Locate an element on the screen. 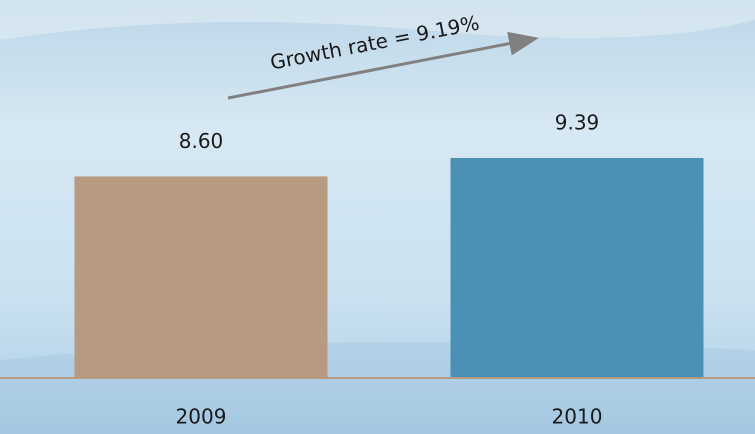  background-decoration is located at coordinates (377, 20).